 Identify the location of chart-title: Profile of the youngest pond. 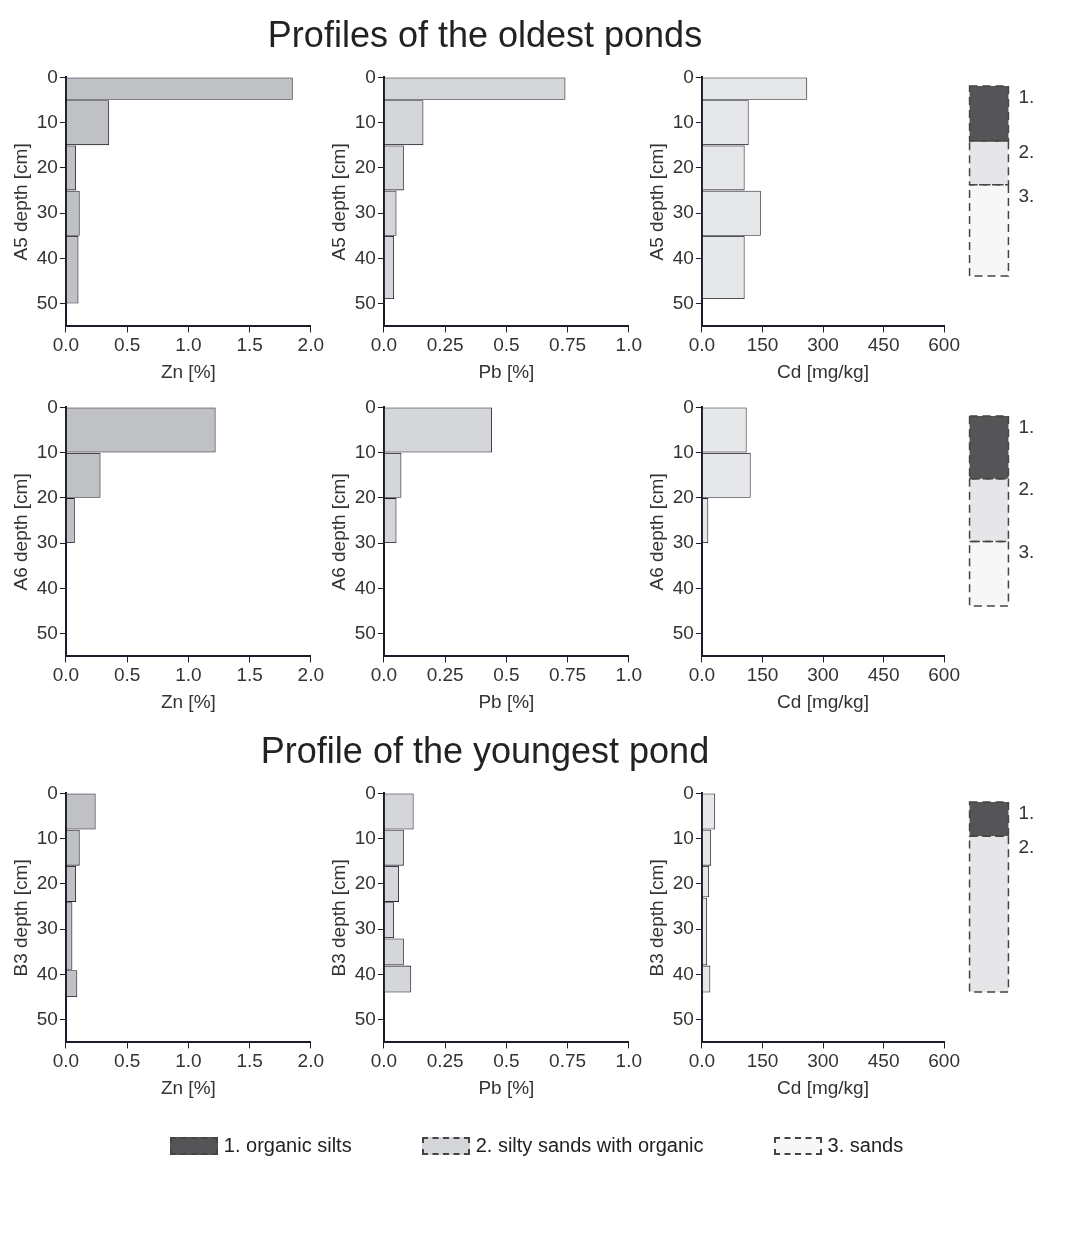
(485, 751).